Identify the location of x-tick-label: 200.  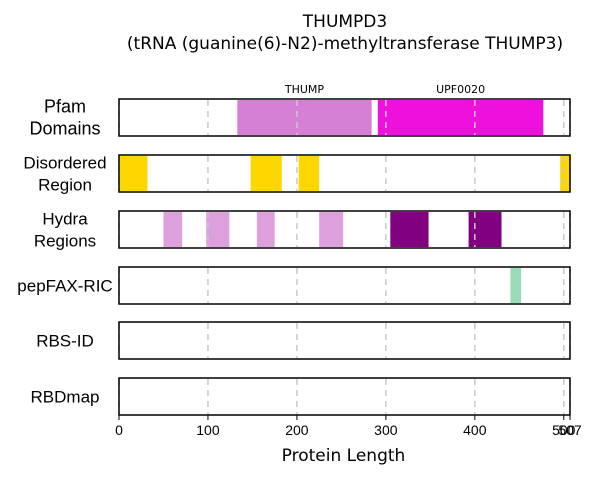
(297, 430).